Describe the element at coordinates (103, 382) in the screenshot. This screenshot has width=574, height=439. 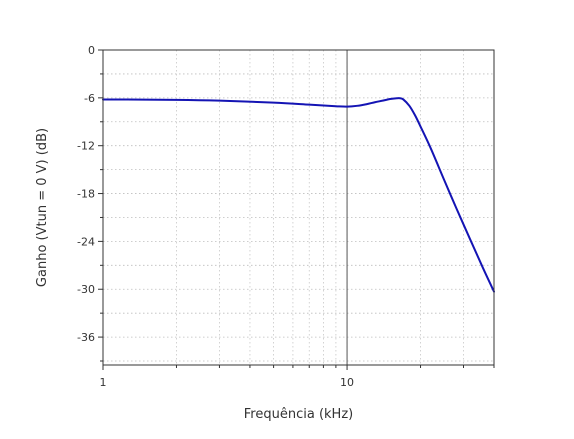
I see `x-tick-label: 1` at that location.